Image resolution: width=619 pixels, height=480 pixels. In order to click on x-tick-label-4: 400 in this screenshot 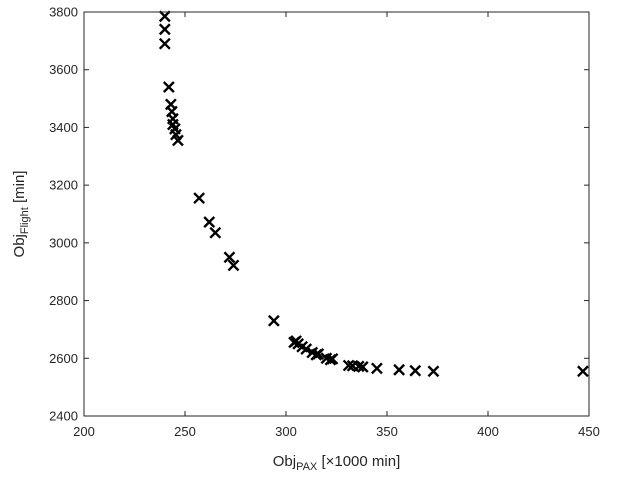, I will do `click(488, 431)`.